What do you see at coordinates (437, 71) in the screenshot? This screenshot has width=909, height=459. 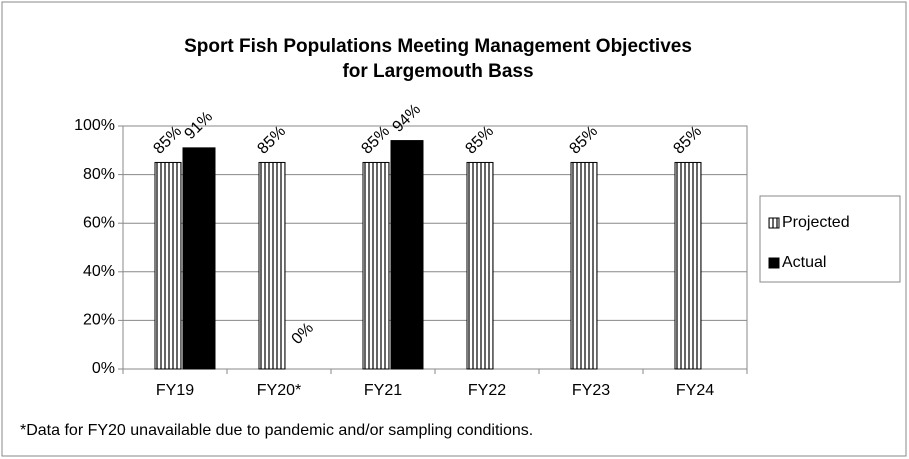 I see `chart-title: for Largemouth Bass` at bounding box center [437, 71].